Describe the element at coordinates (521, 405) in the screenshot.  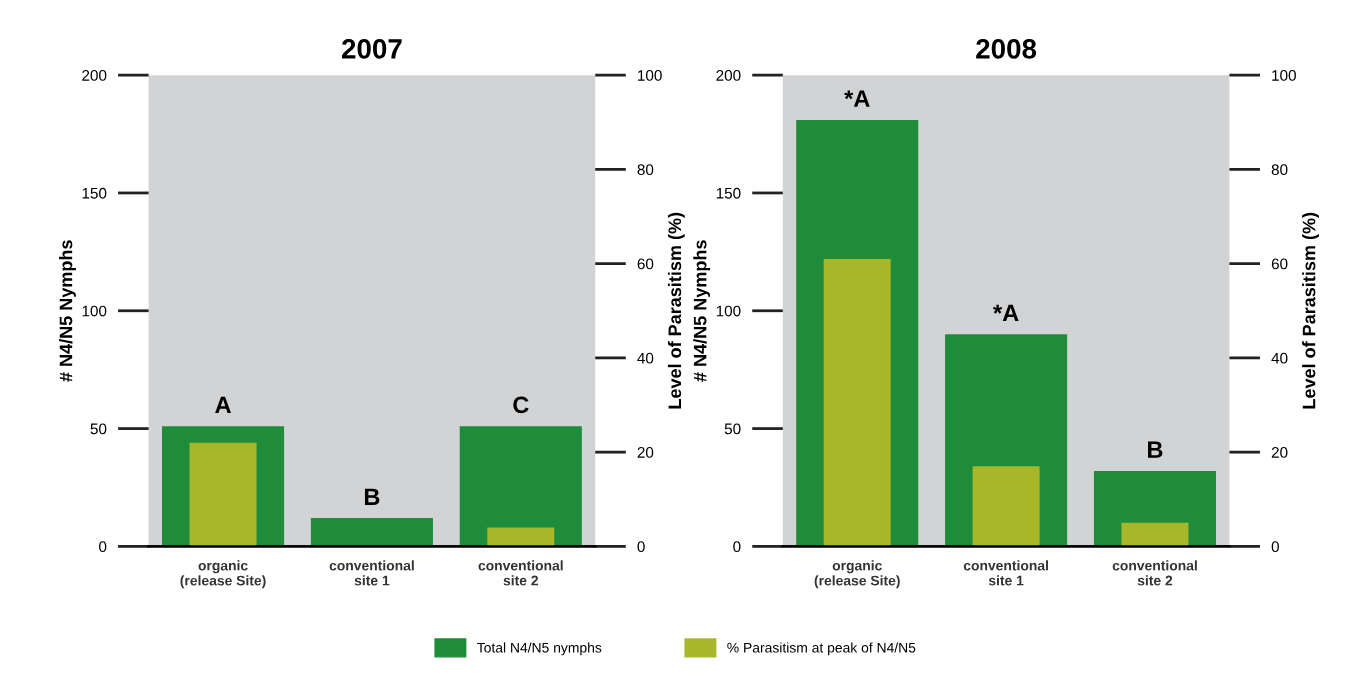
I see `annotation: C` at that location.